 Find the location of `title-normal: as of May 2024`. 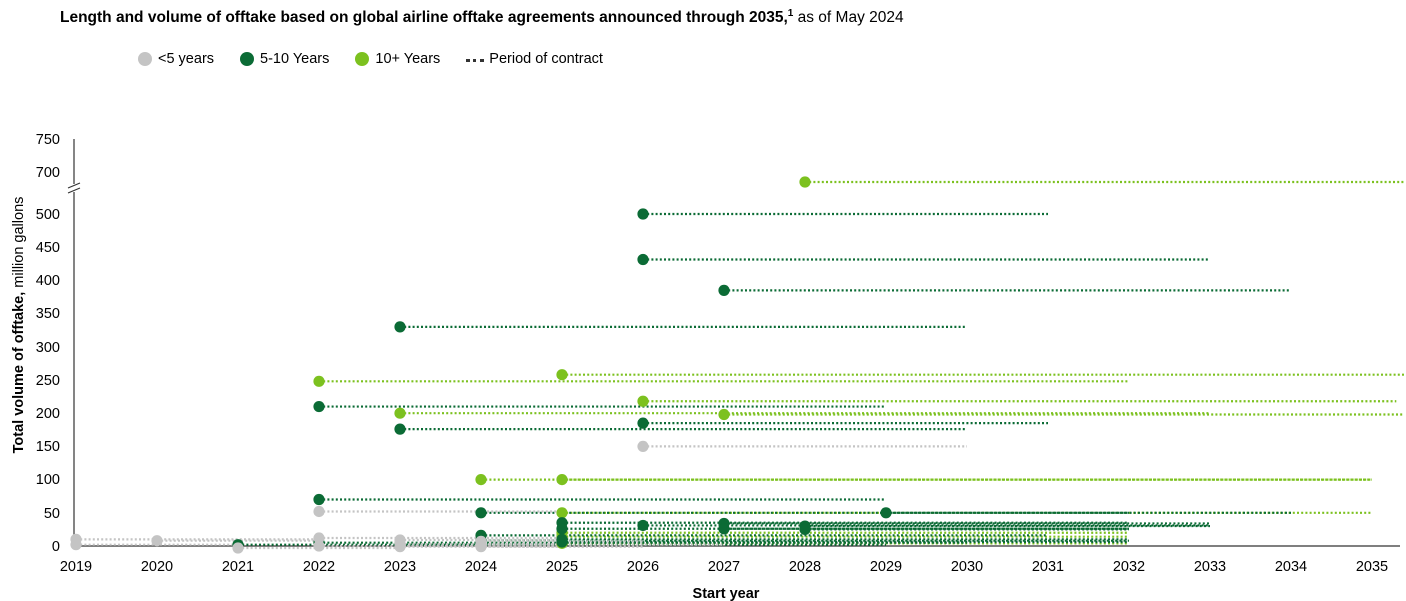

title-normal: as of May 2024 is located at coordinates (848, 18).